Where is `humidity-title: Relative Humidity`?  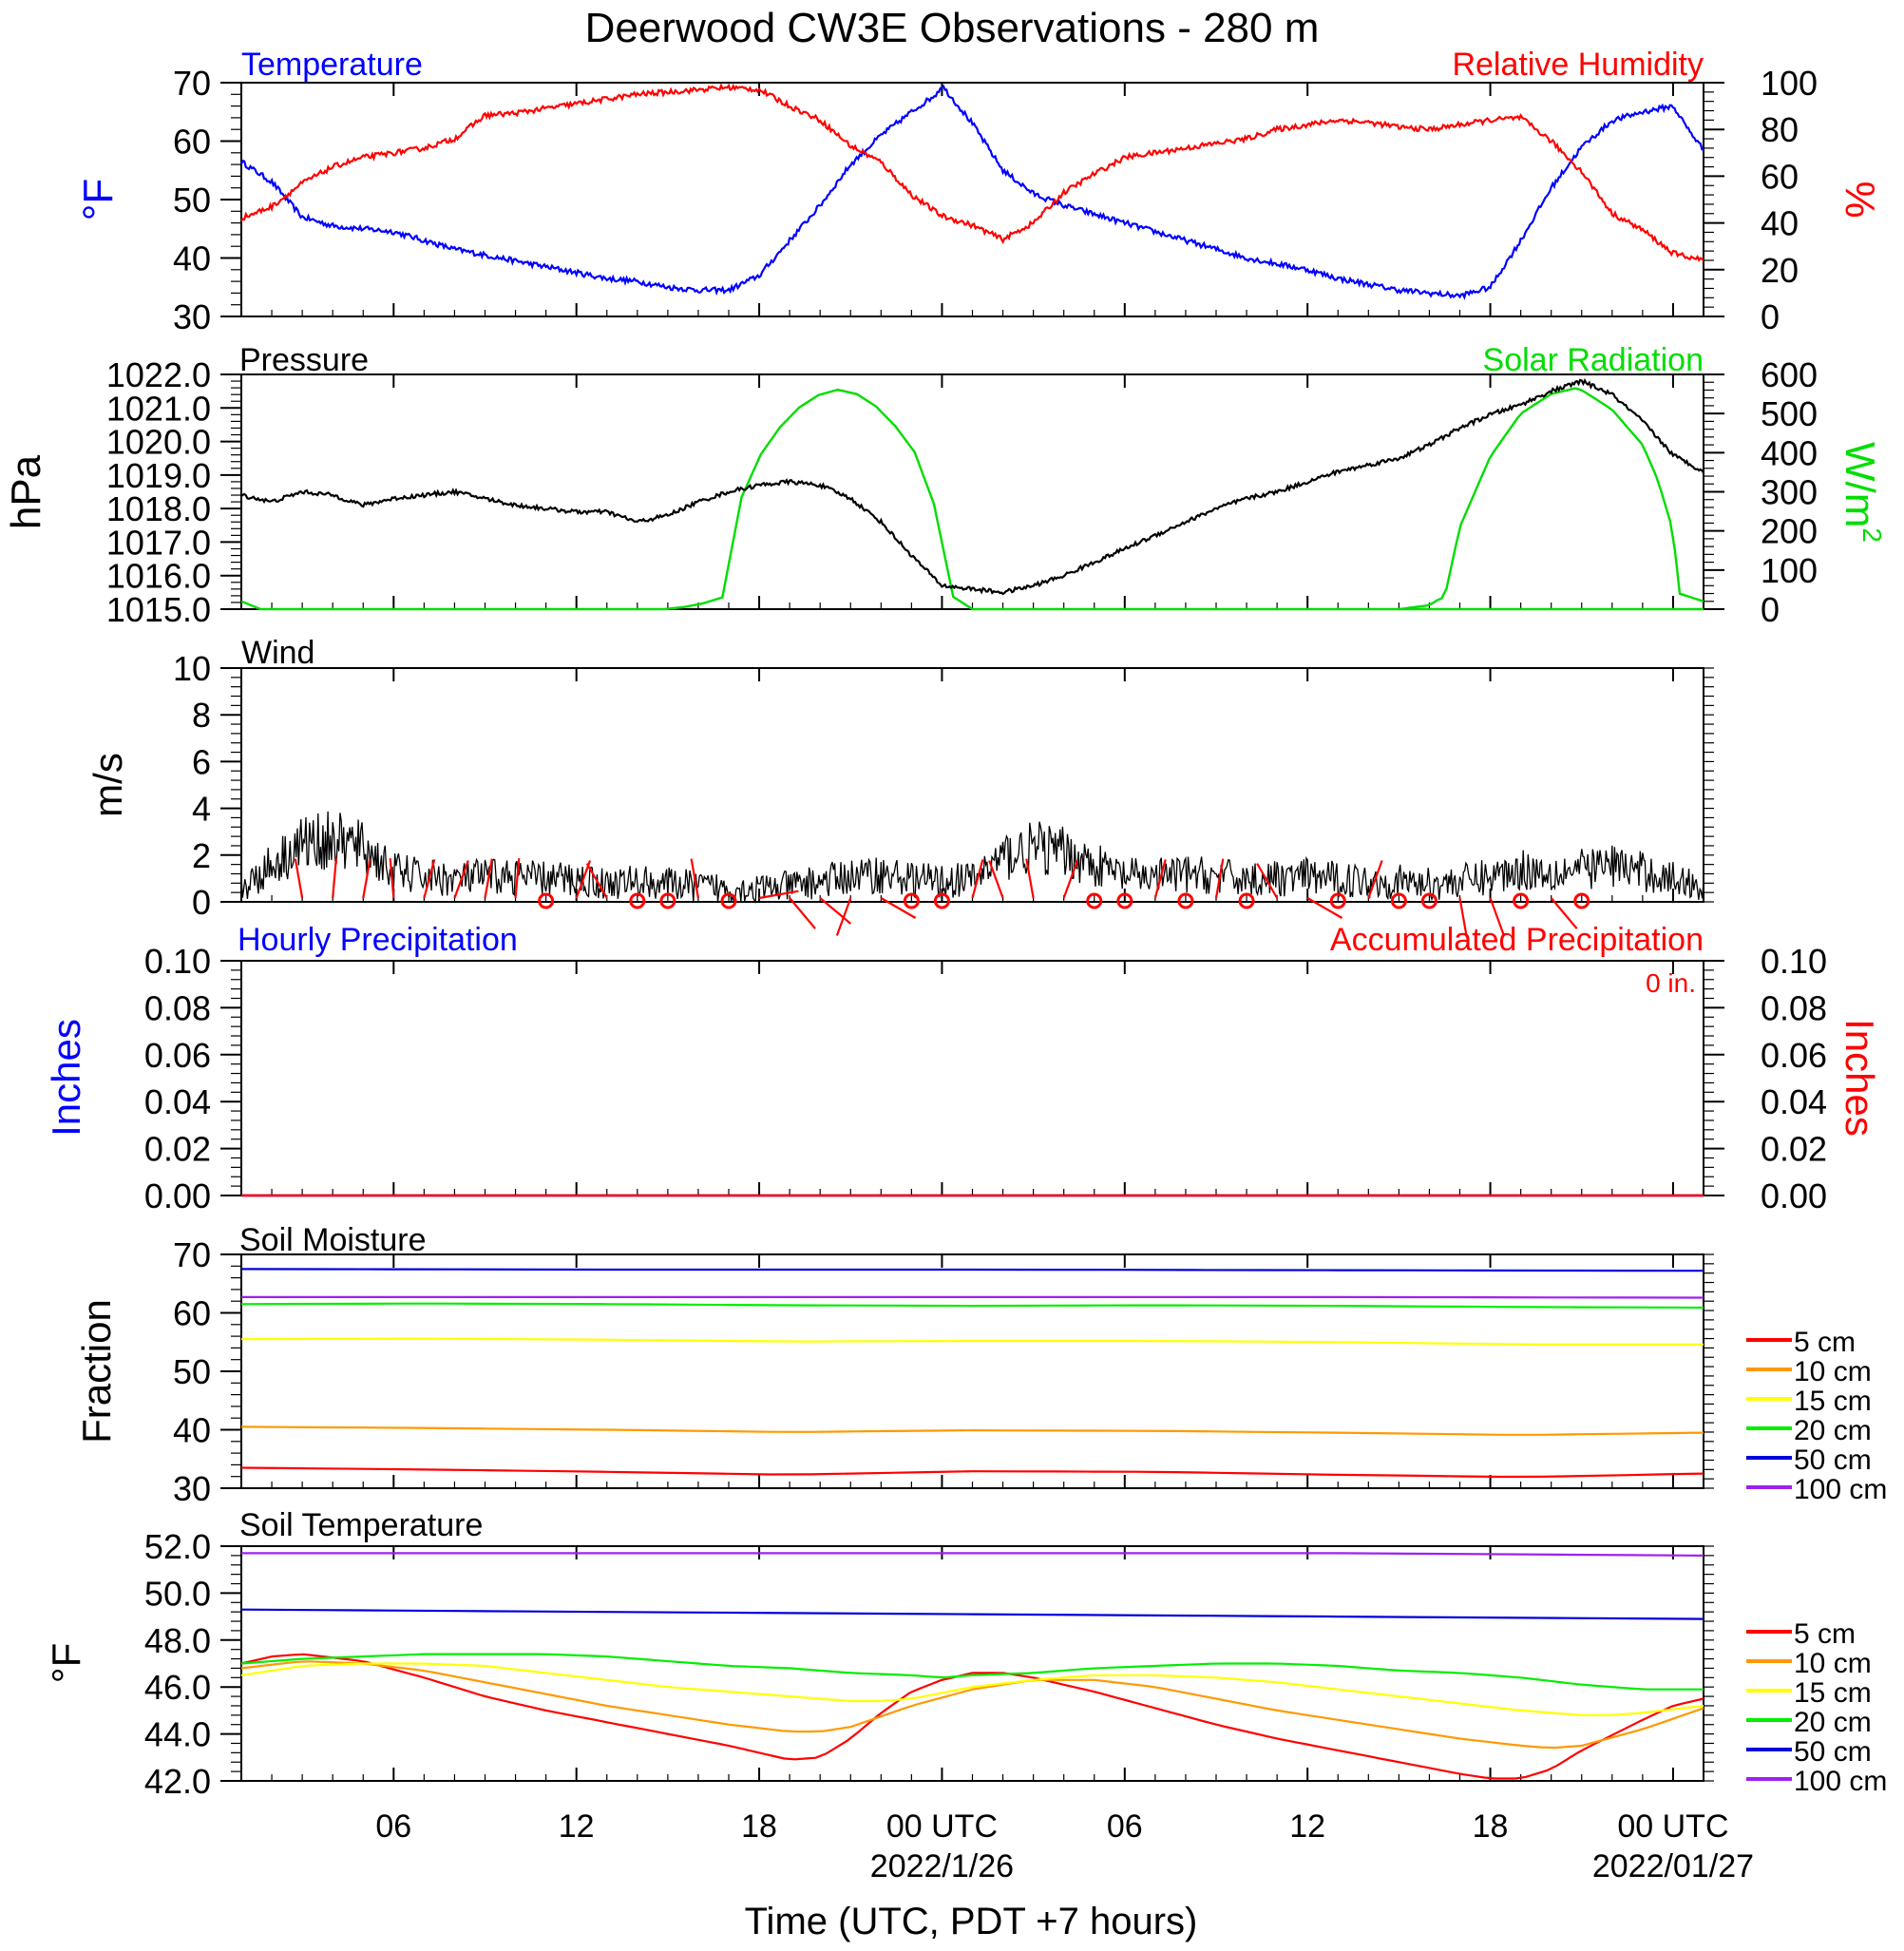
humidity-title: Relative Humidity is located at coordinates (1578, 65).